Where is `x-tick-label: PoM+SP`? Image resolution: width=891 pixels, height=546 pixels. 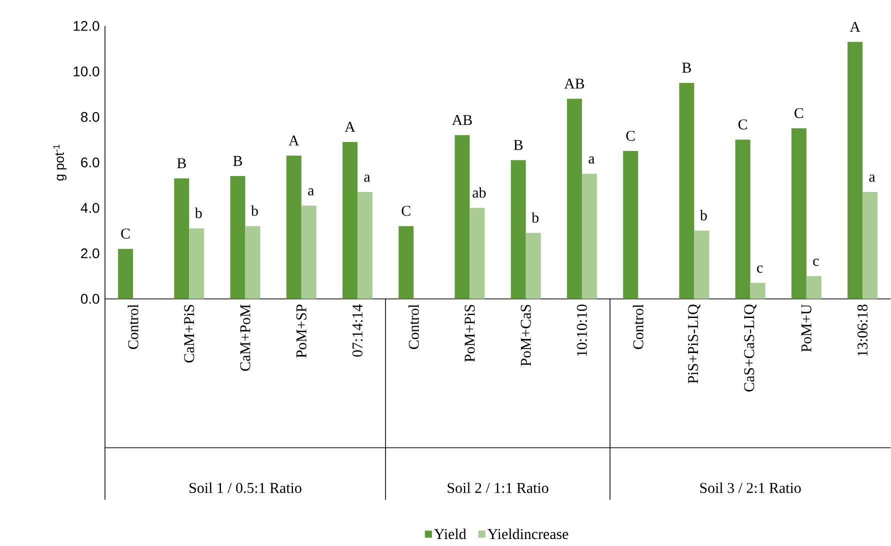 x-tick-label: PoM+SP is located at coordinates (301, 331).